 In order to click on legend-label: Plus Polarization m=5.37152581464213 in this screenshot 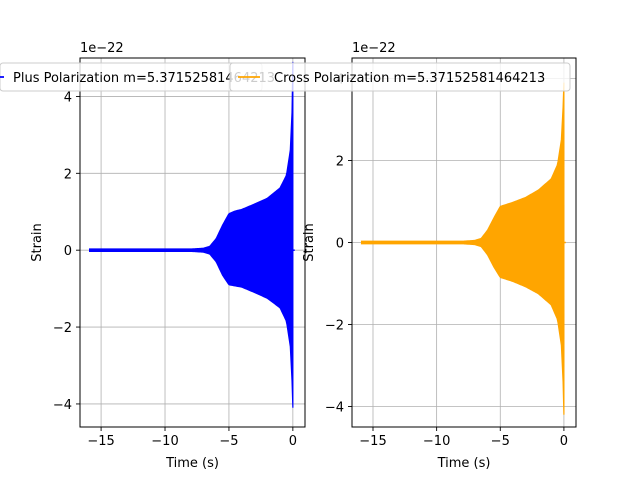, I will do `click(144, 78)`.